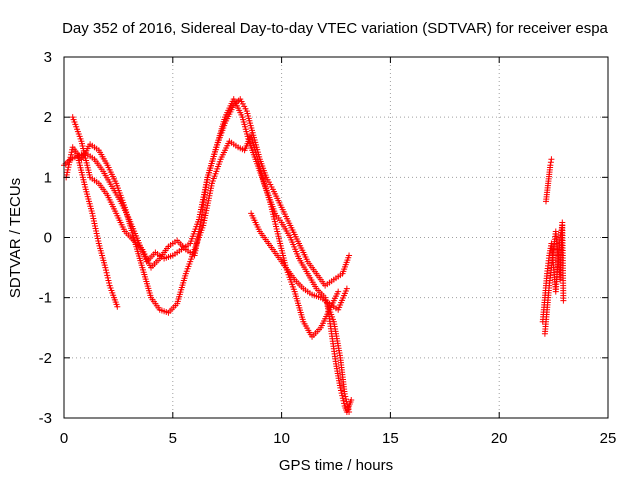 The height and width of the screenshot is (480, 640). I want to click on y-tick-label: -2, so click(45, 358).